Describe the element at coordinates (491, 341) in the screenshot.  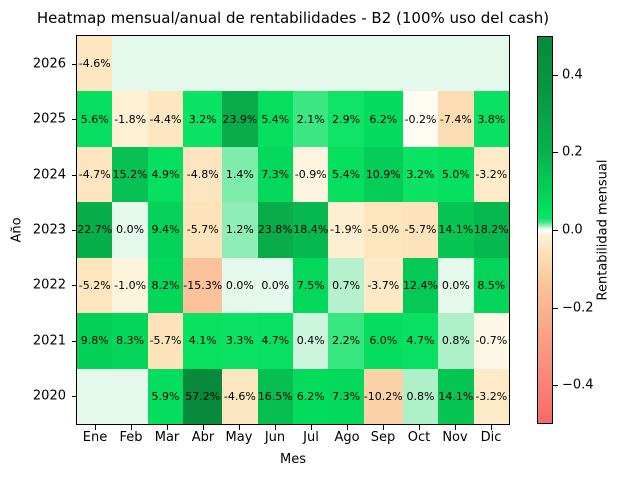
I see `heatmap-cell: -0.7%` at that location.